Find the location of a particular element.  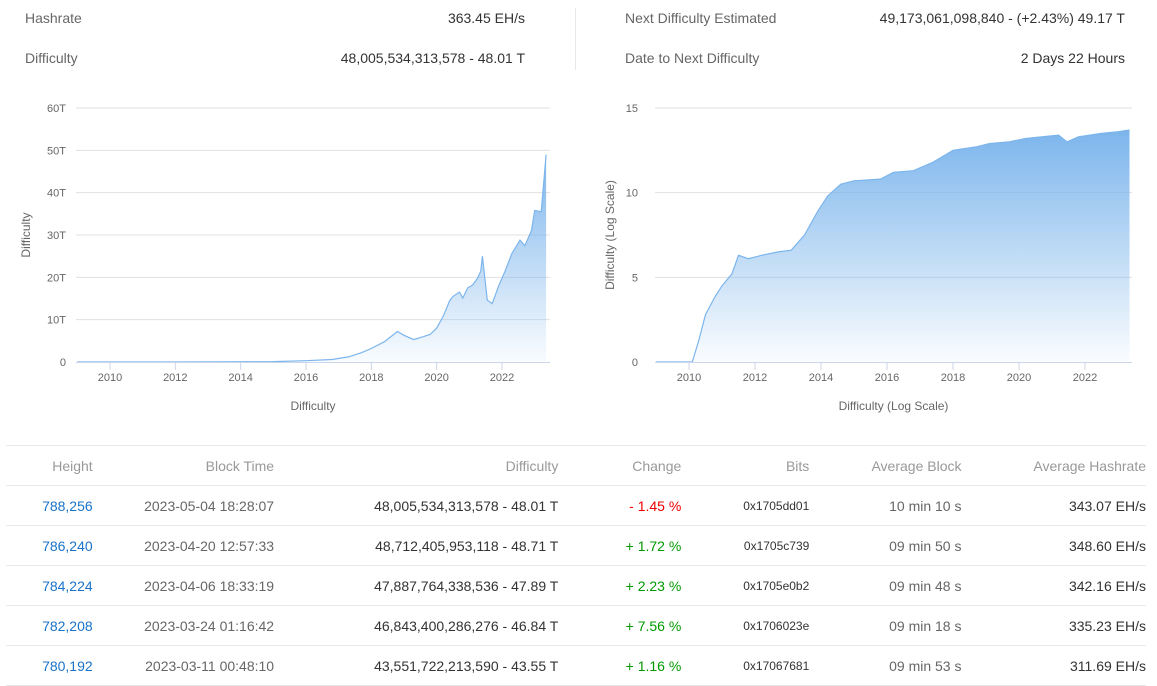

bits-cell: 0x17067681 is located at coordinates (745, 665).